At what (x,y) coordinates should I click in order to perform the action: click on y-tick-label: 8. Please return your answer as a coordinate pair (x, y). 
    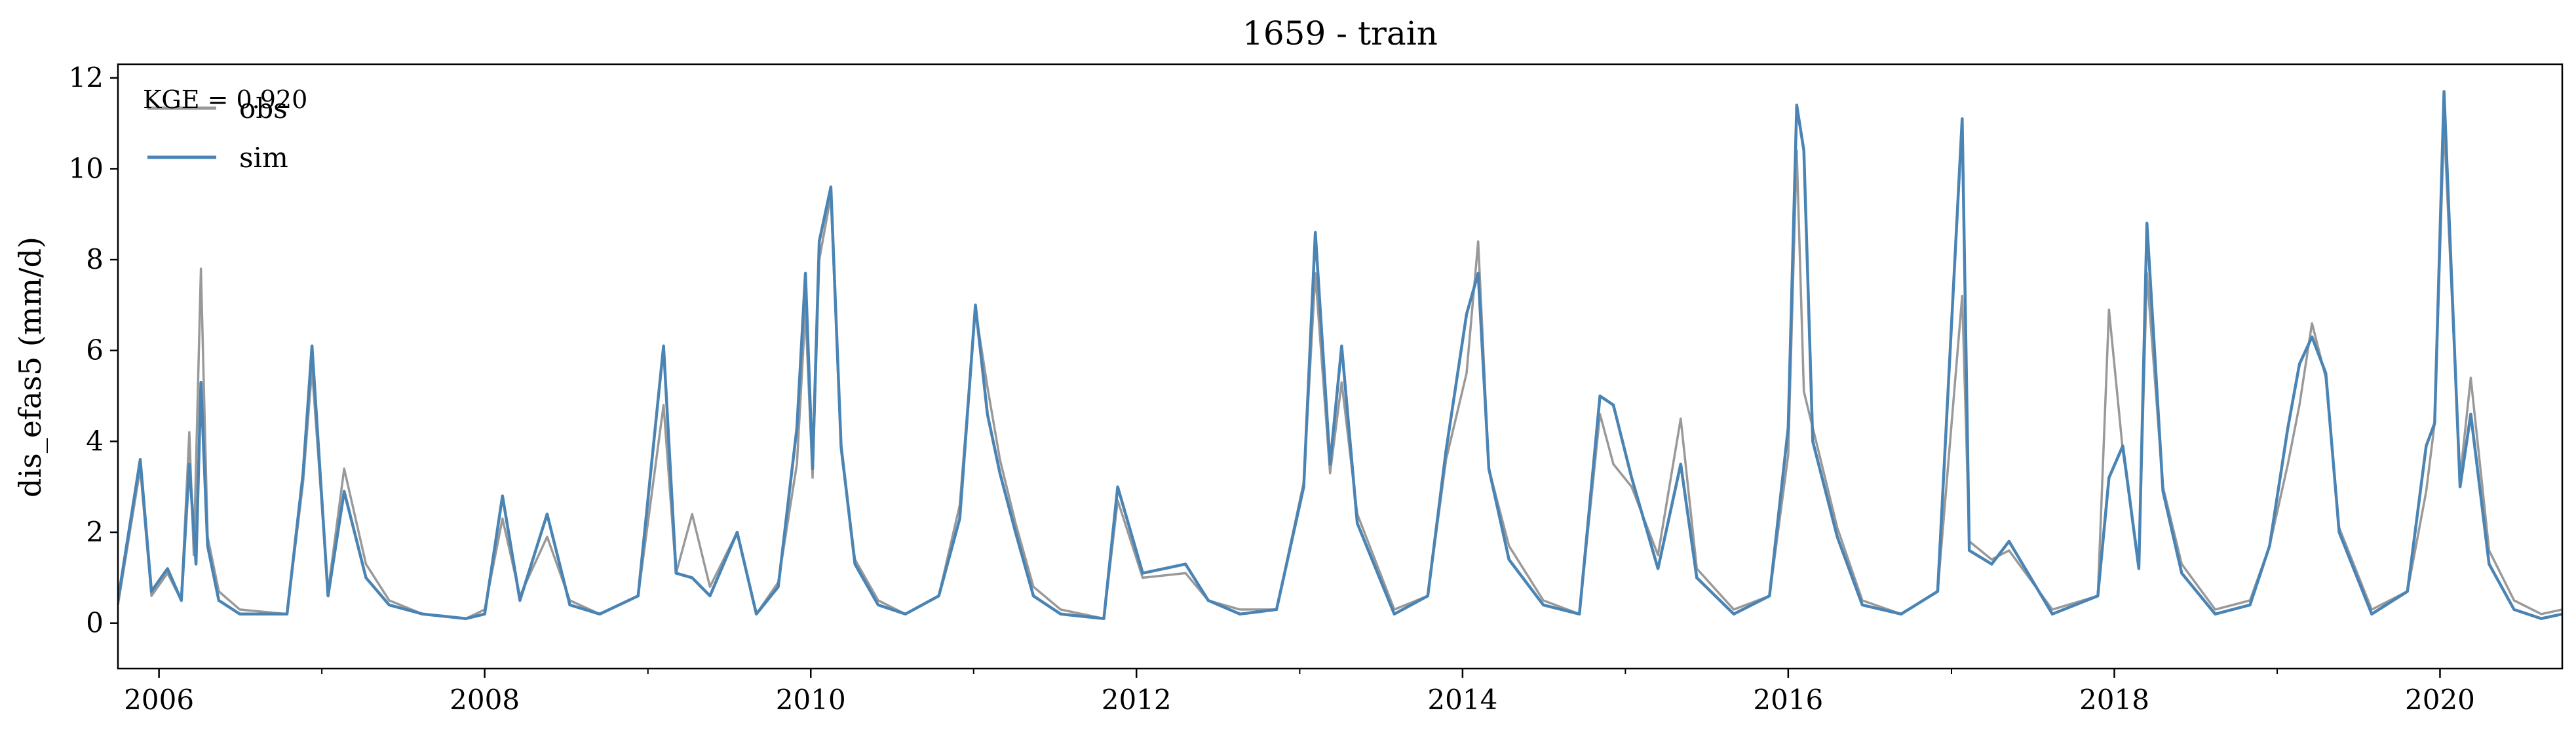
    Looking at the image, I should click on (95, 259).